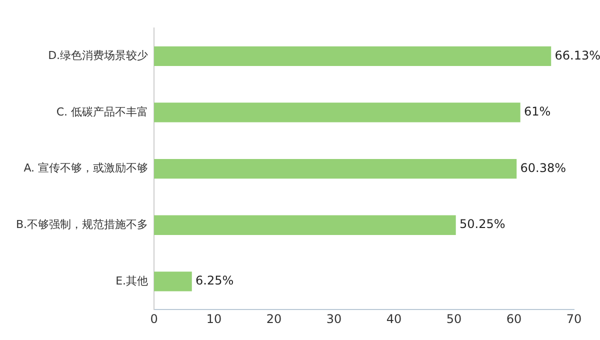 The width and height of the screenshot is (600, 340). Describe the element at coordinates (334, 319) in the screenshot. I see `x-tick-label: 30` at that location.